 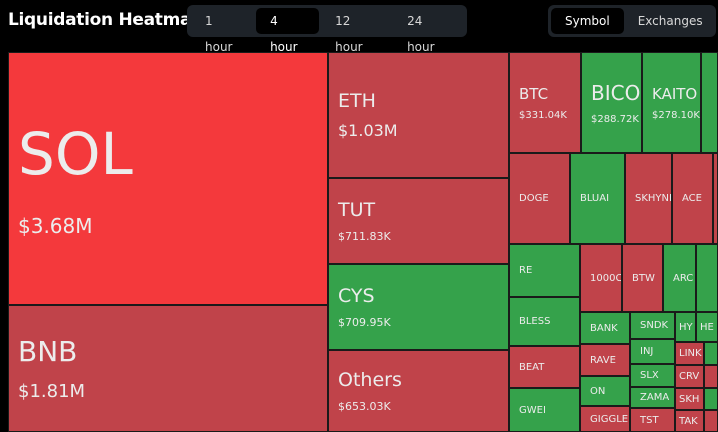 I want to click on tile-label: ETH, so click(x=357, y=101).